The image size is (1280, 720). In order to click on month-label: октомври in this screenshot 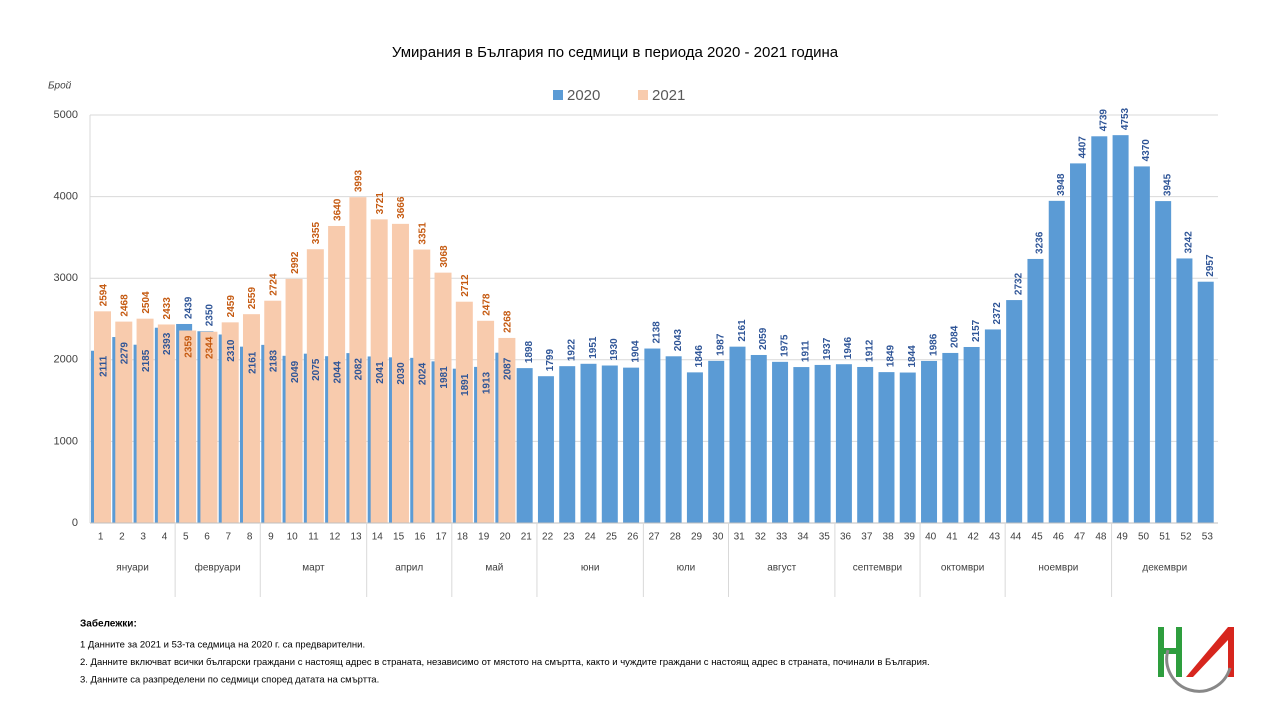, I will do `click(962, 568)`.